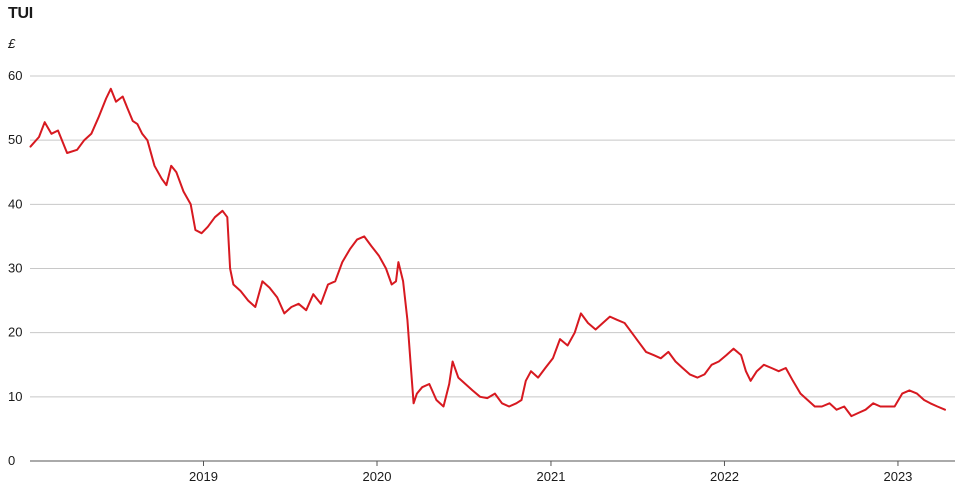 This screenshot has height=503, width=962. Describe the element at coordinates (15, 396) in the screenshot. I see `y-tick-label: 10` at that location.